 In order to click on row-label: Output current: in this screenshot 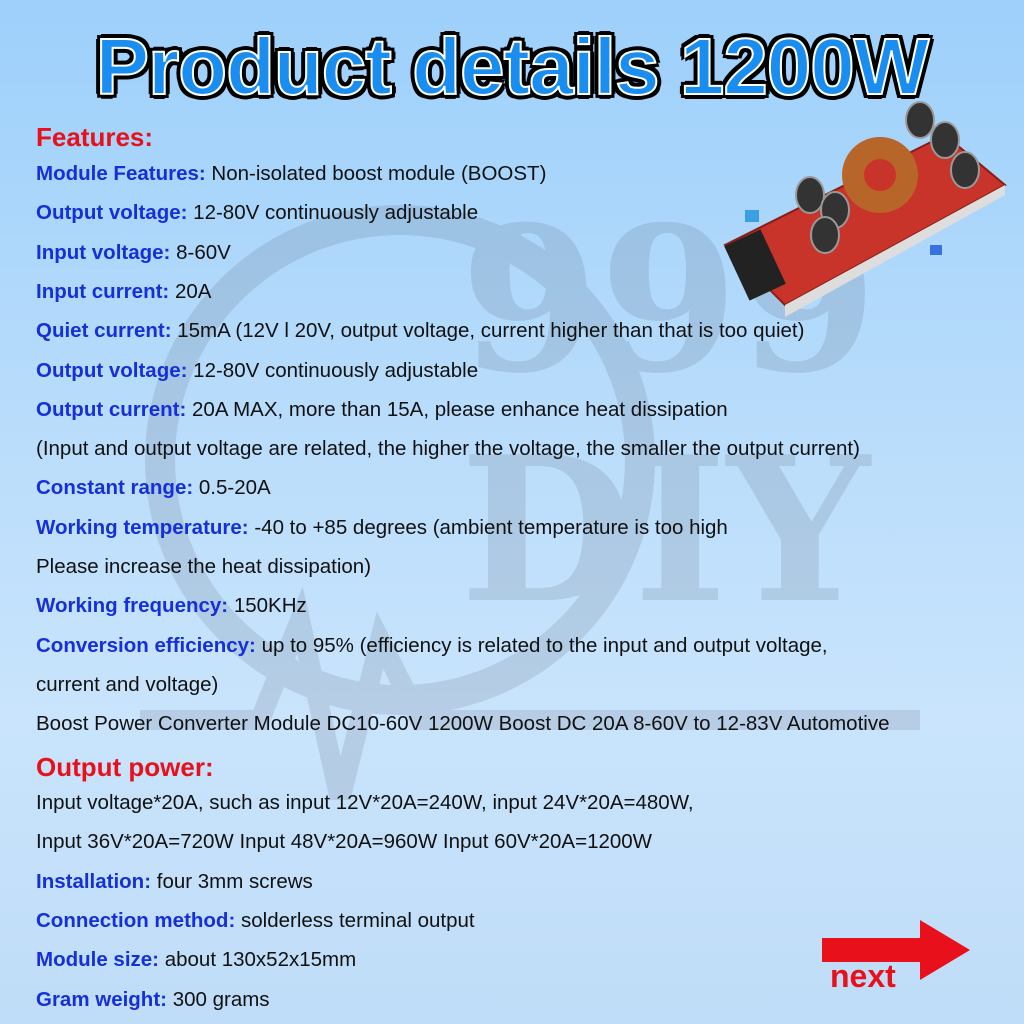, I will do `click(111, 409)`.